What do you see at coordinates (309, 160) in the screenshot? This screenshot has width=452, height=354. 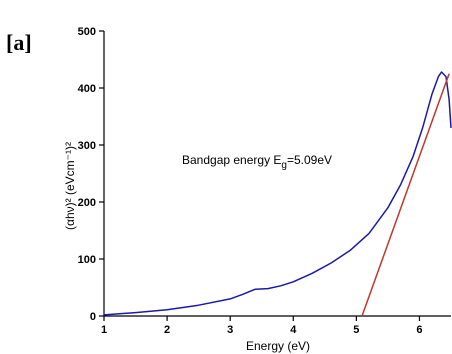 I see `annotation-suffix: =5.09eV` at bounding box center [309, 160].